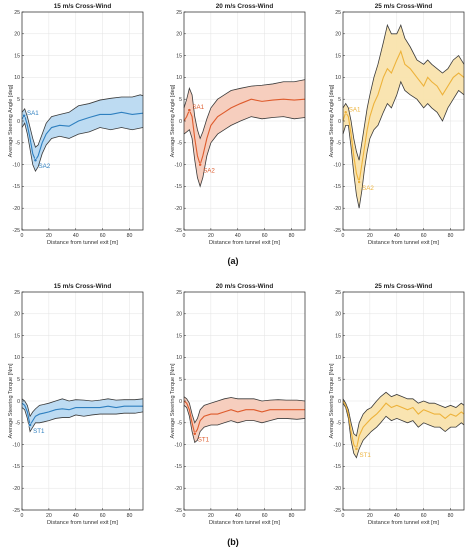 The width and height of the screenshot is (466, 550). I want to click on caption-a: (a), so click(233, 261).